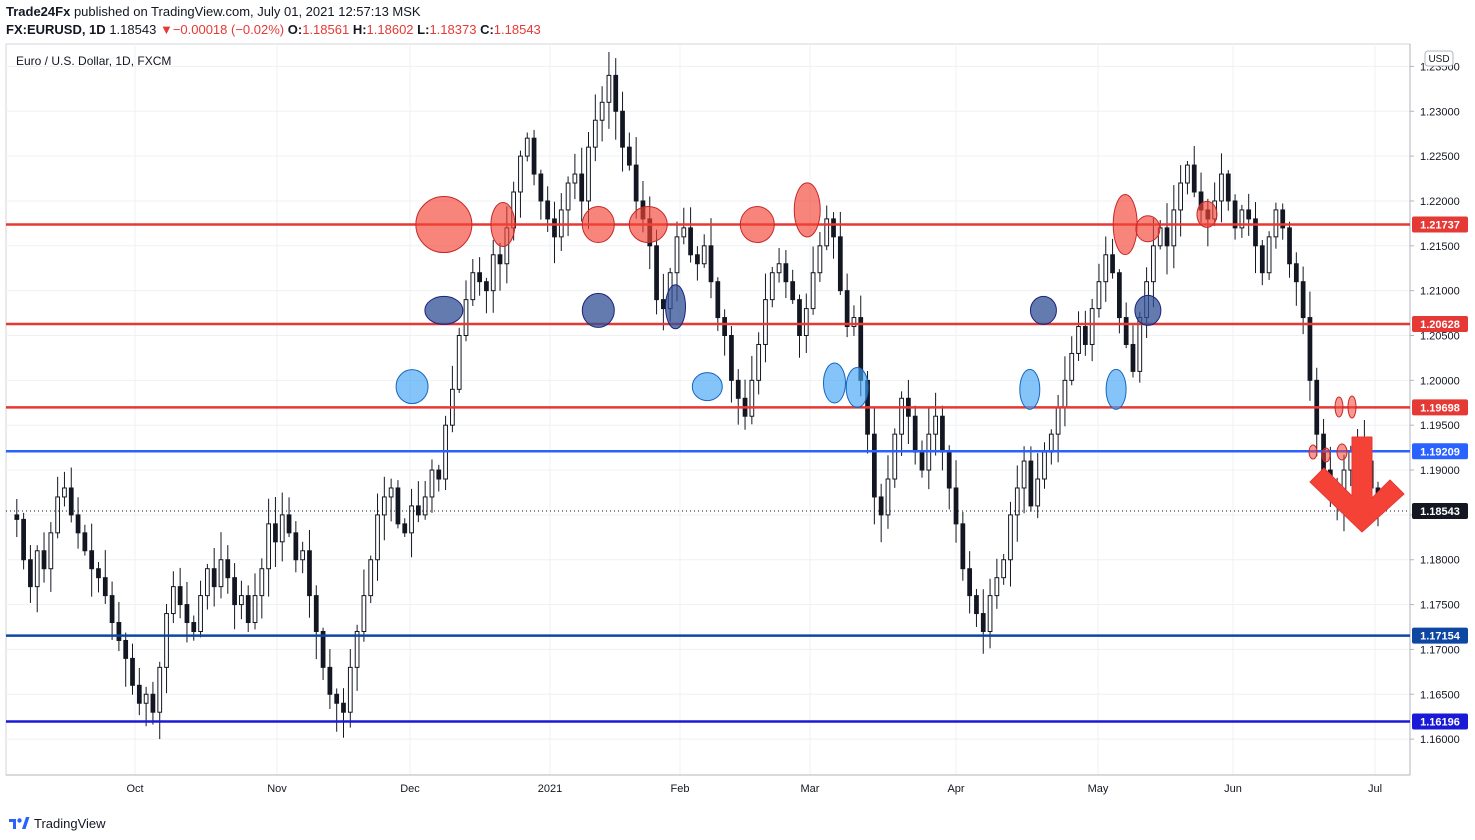  What do you see at coordinates (19, 823) in the screenshot?
I see `tradingview-logo-icon` at bounding box center [19, 823].